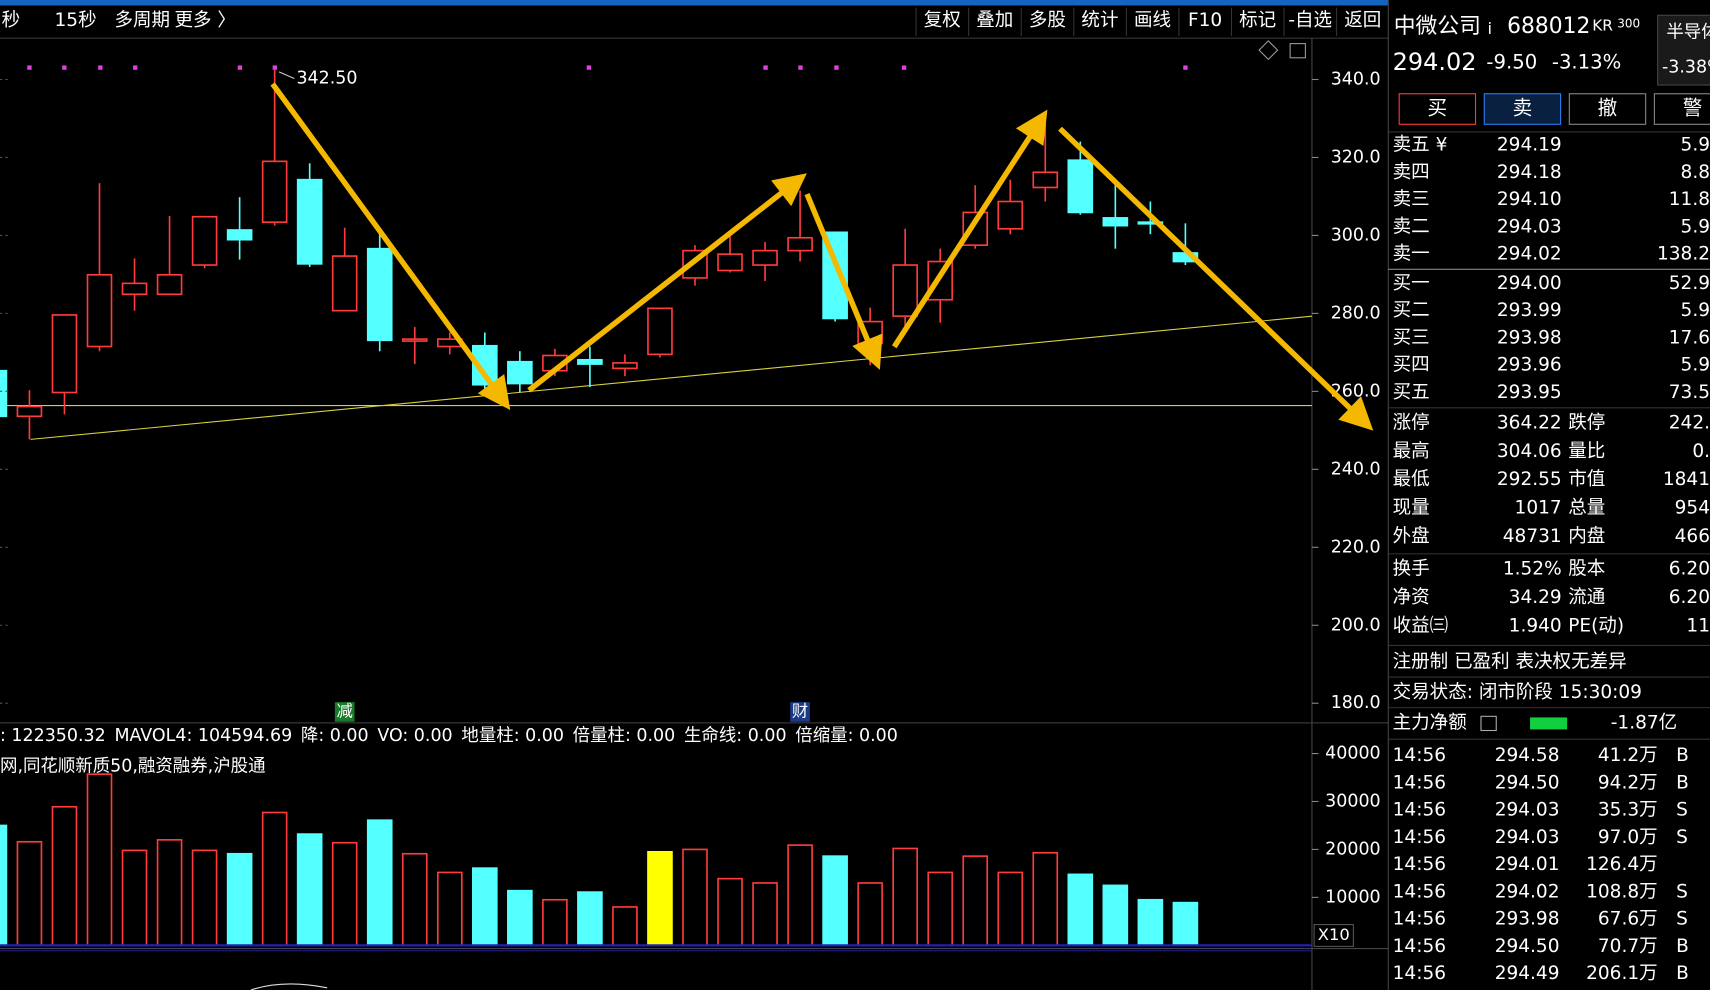 Image resolution: width=1710 pixels, height=990 pixels. Describe the element at coordinates (1411, 451) in the screenshot. I see `stat-label: 最高` at that location.